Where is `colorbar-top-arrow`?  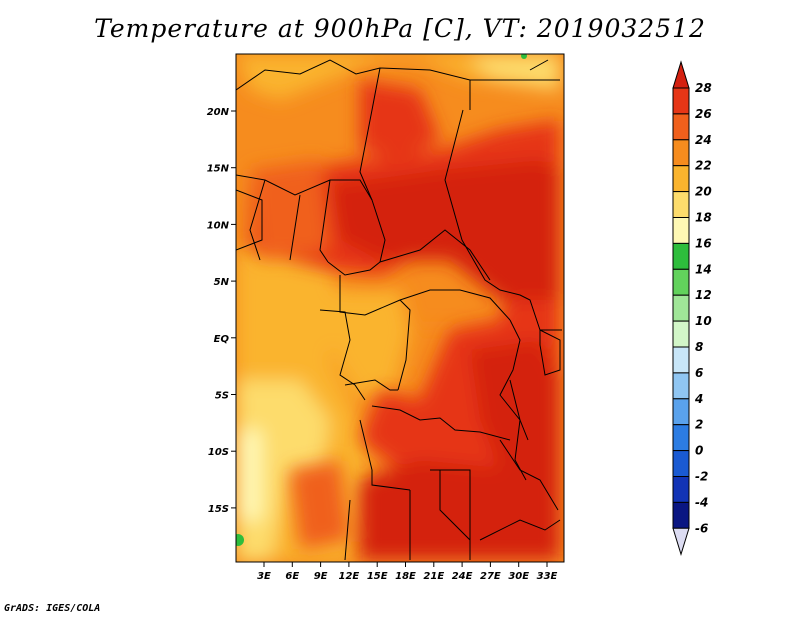 colorbar-top-arrow is located at coordinates (681, 74).